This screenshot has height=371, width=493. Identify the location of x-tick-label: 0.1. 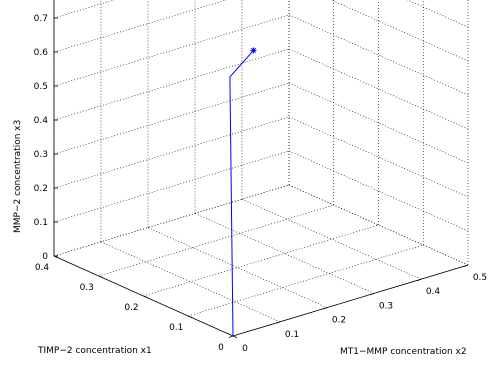
(176, 328).